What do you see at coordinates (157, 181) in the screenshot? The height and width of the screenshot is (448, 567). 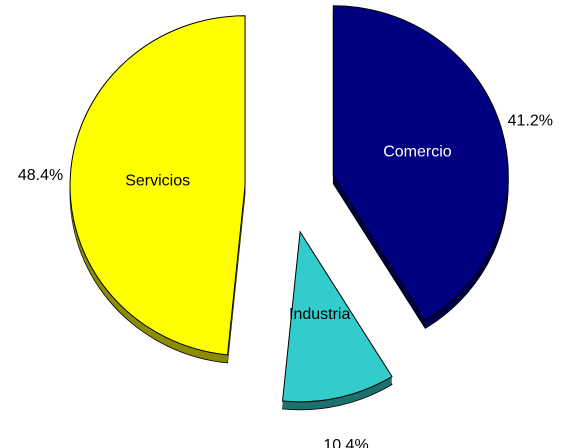 I see `slice-label: Servicios` at bounding box center [157, 181].